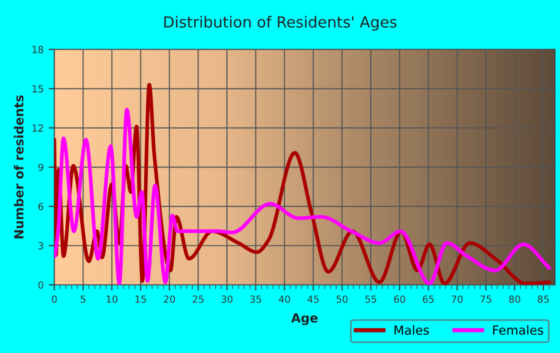 The height and width of the screenshot is (353, 560). Describe the element at coordinates (518, 330) in the screenshot. I see `legend-label: Females` at that location.